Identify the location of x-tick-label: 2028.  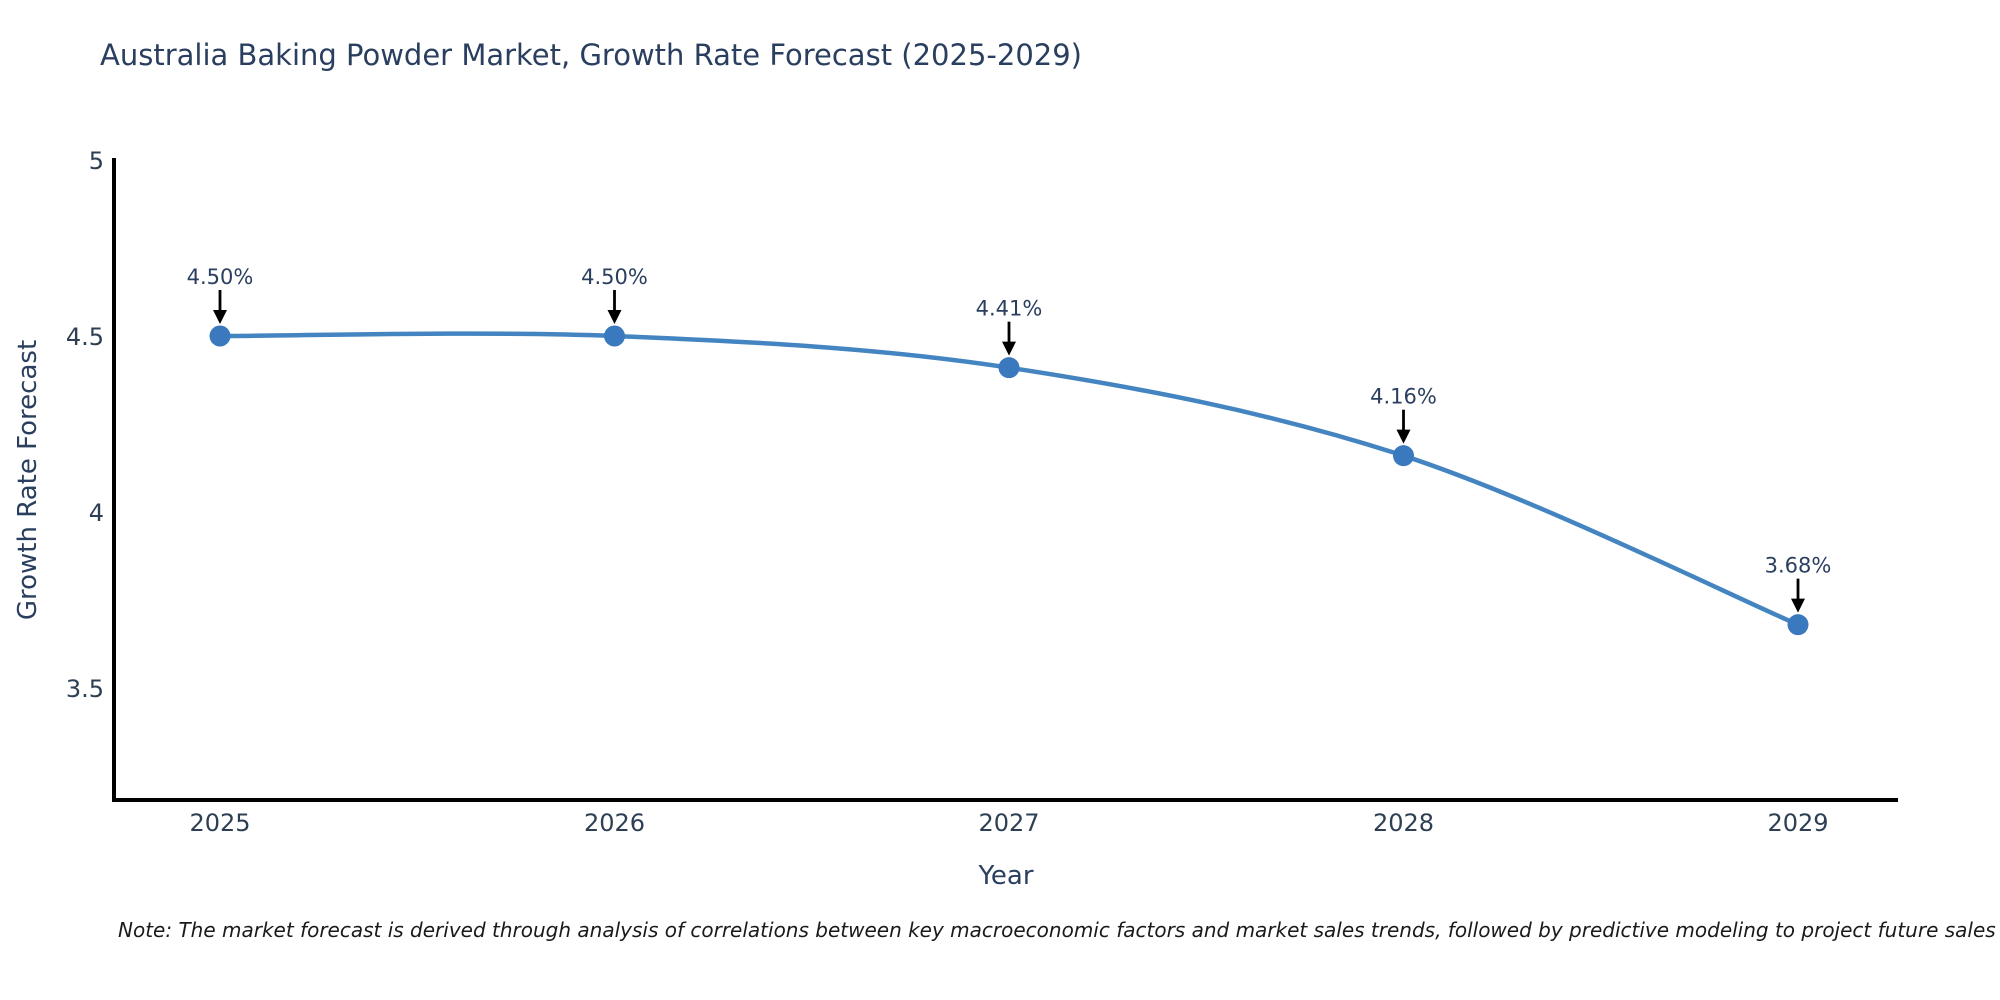
(1403, 823).